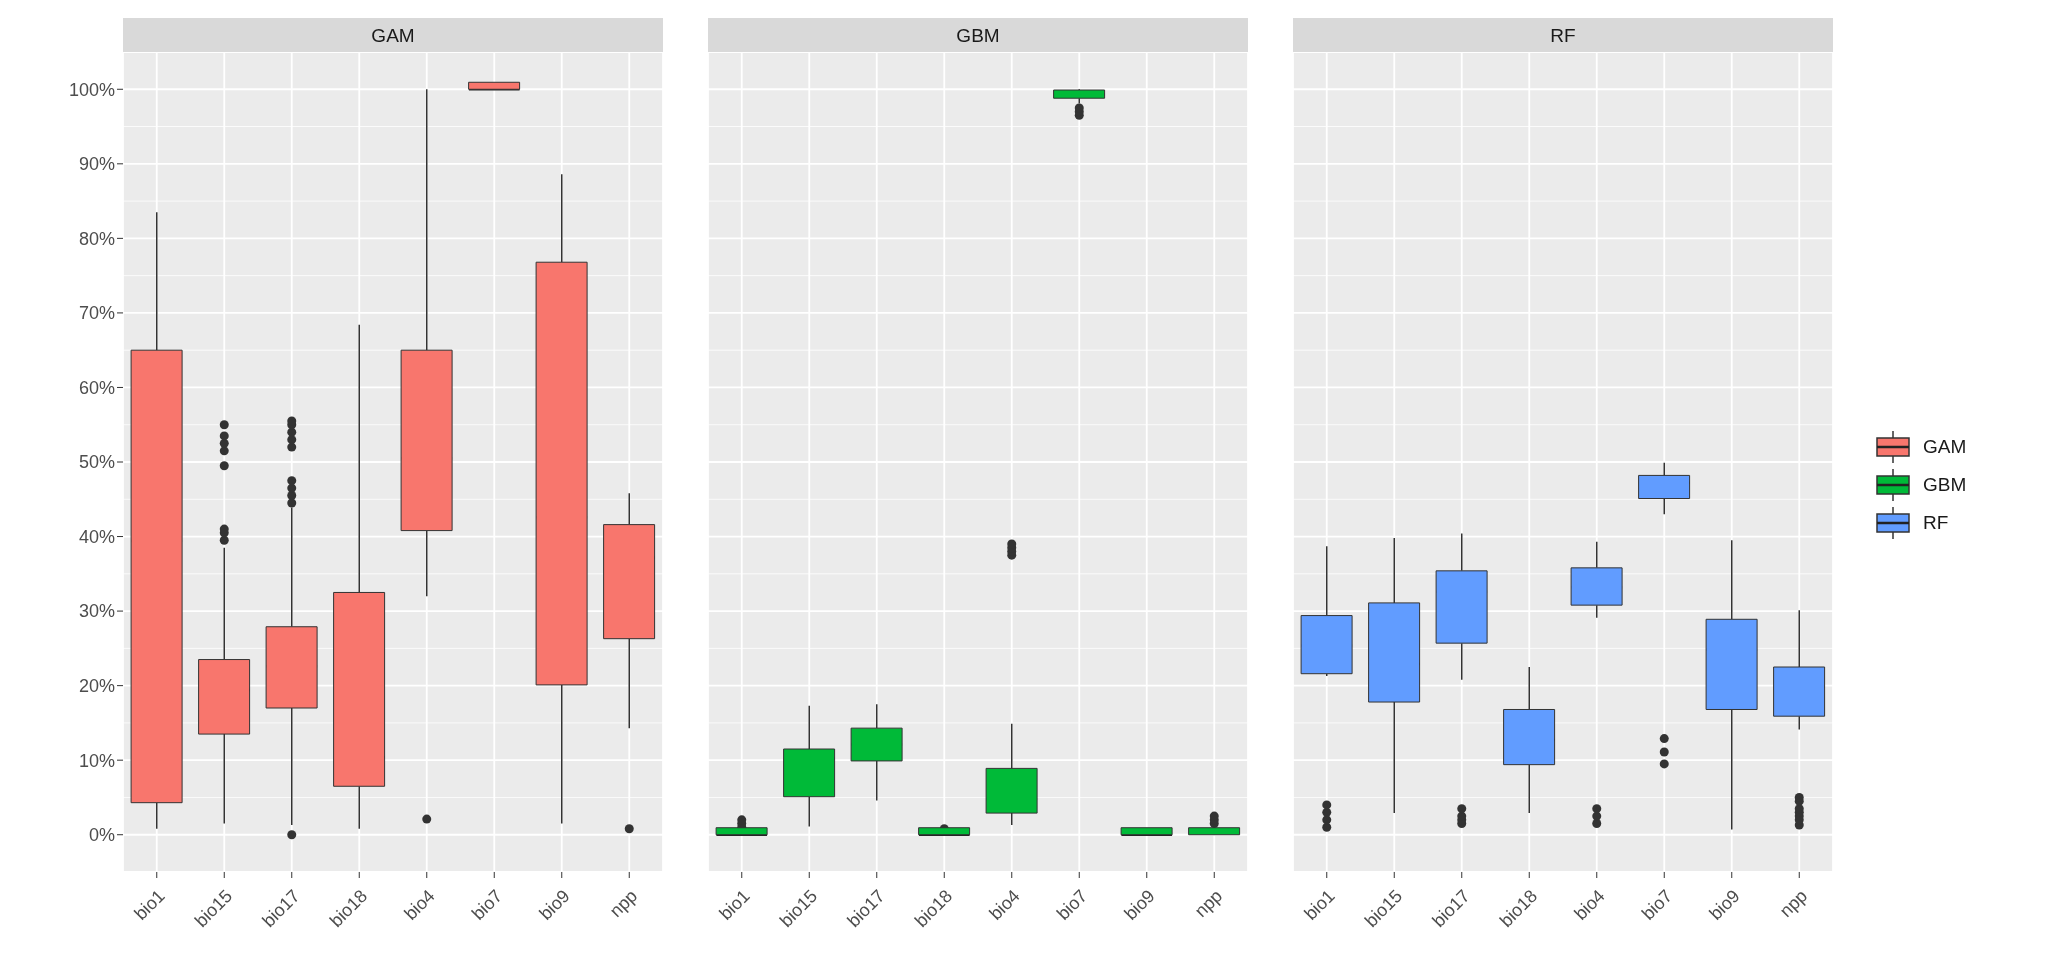  What do you see at coordinates (96, 238) in the screenshot?
I see `y-tick-label: 80%` at bounding box center [96, 238].